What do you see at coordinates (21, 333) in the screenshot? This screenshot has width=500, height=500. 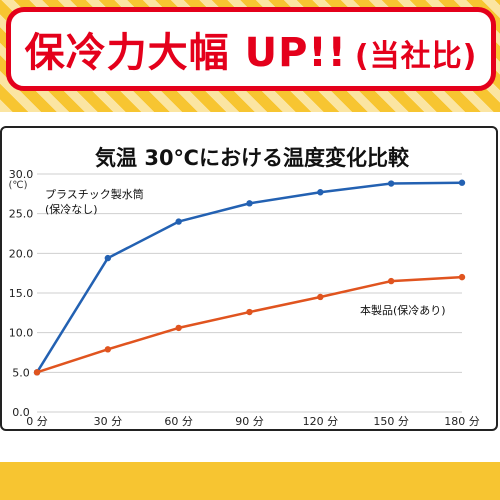 I see `y-tick-label: 10.0` at bounding box center [21, 333].